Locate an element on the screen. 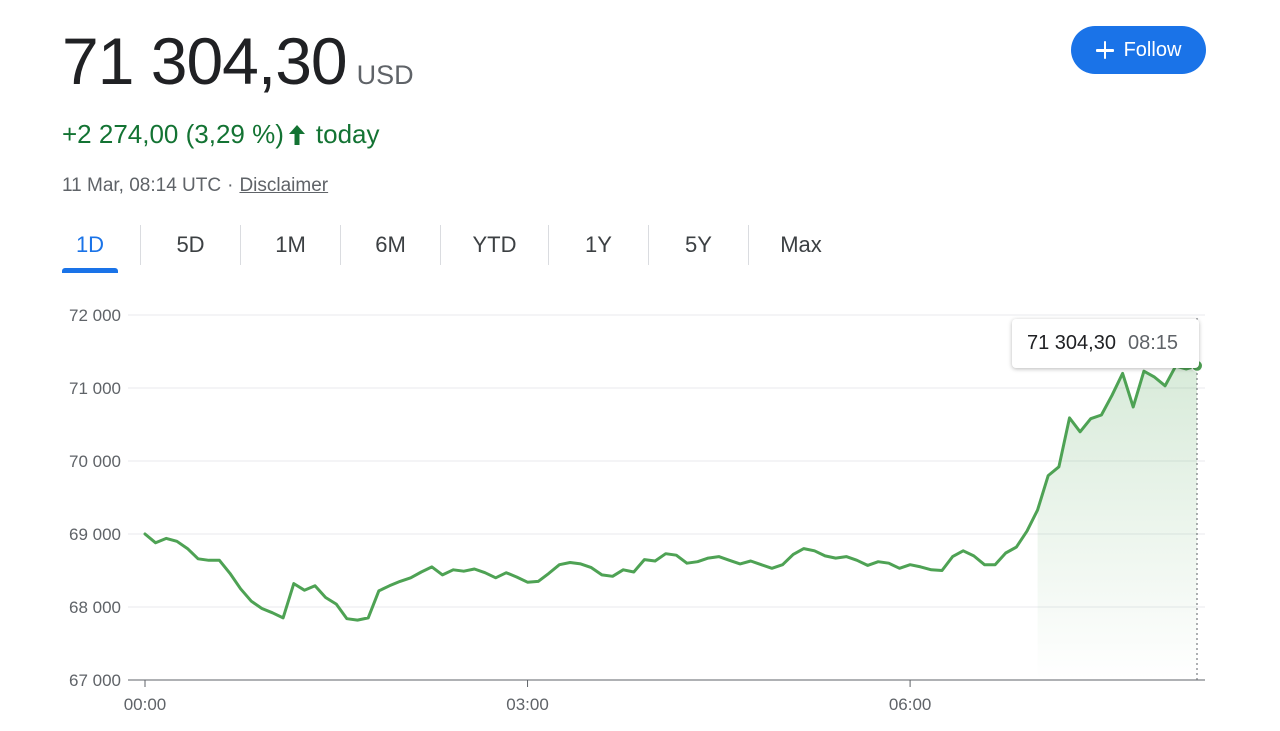 This screenshot has height=731, width=1280. change-value: +2 274,00 (3,29 %) is located at coordinates (173, 134).